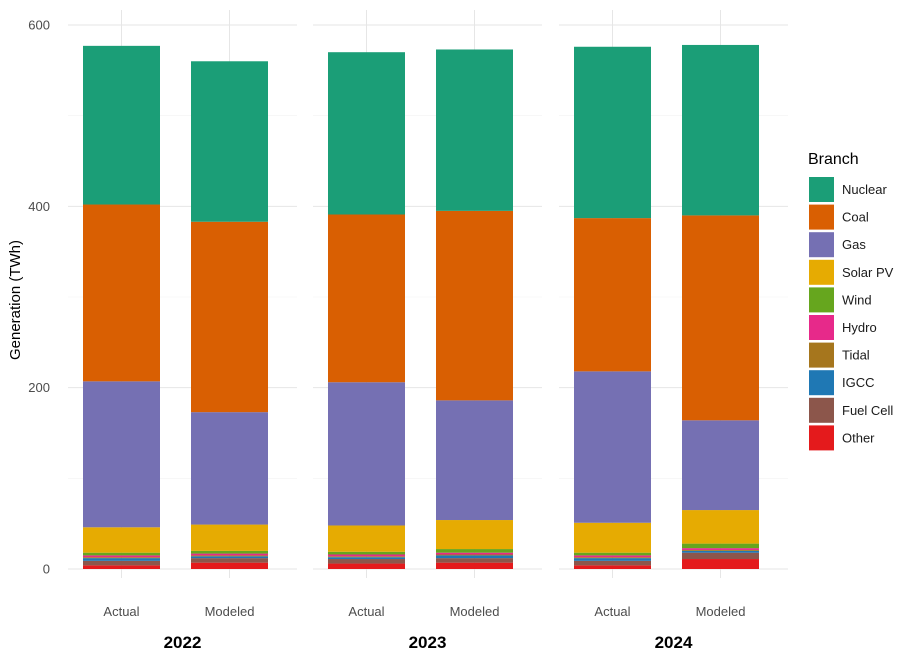  What do you see at coordinates (474, 309) in the screenshot?
I see `bar-2023-modeled` at bounding box center [474, 309].